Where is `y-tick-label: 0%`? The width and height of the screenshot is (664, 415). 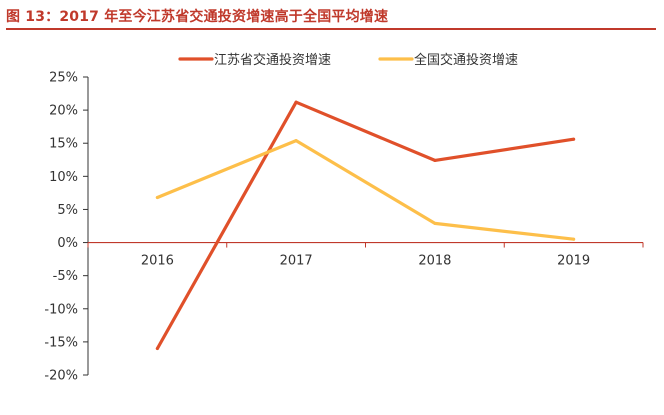
y-tick-label: 0% is located at coordinates (67, 243).